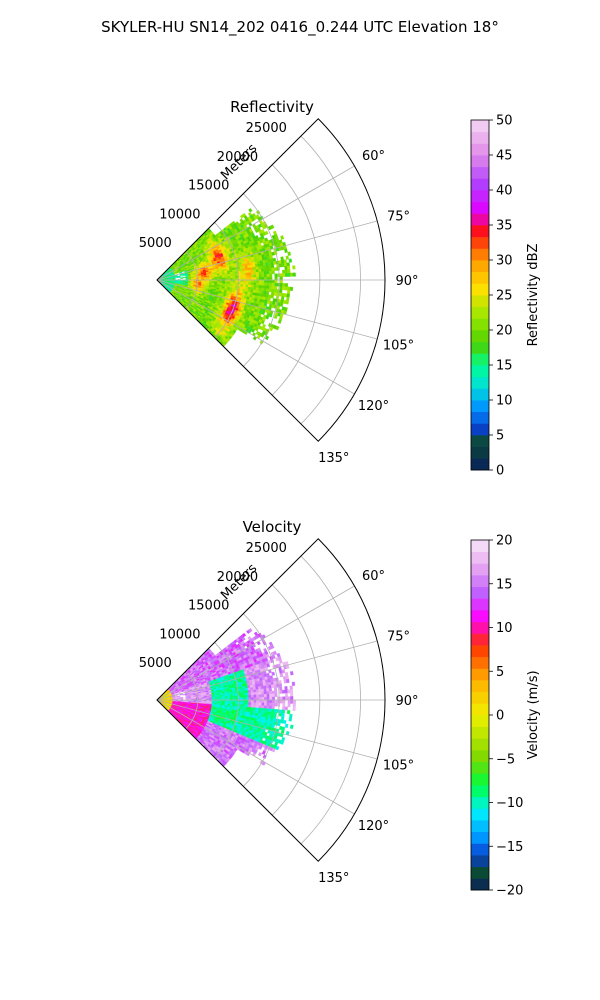 The height and width of the screenshot is (1000, 600). I want to click on azimuth-tick-label: 75°, so click(398, 216).